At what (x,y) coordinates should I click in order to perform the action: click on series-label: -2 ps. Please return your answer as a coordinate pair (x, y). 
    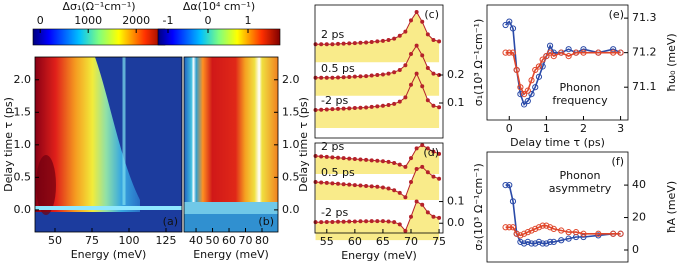
    Looking at the image, I should click on (334, 212).